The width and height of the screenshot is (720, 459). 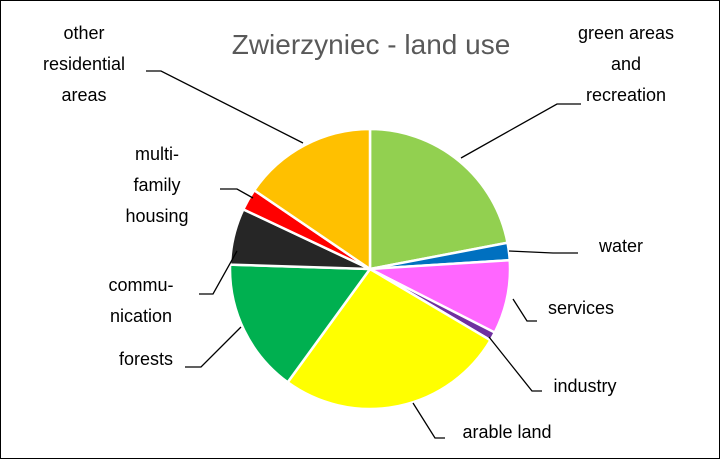 I want to click on category-label: forests, so click(x=146, y=359).